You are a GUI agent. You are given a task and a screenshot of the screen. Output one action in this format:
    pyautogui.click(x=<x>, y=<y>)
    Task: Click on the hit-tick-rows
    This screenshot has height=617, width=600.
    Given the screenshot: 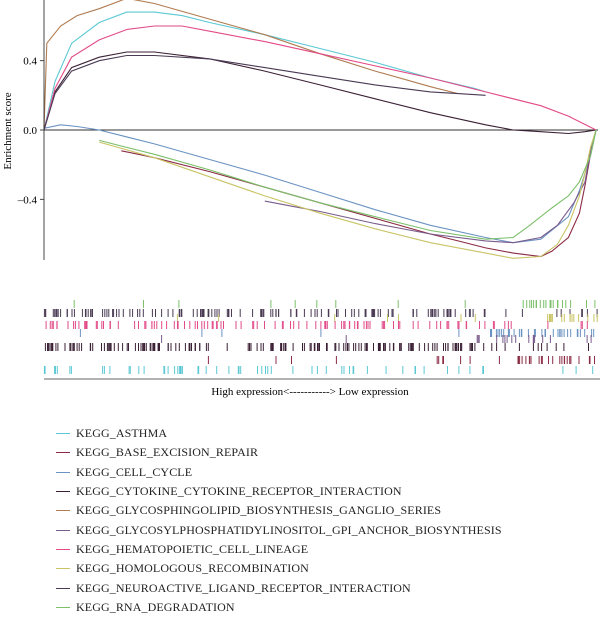 What is the action you would take?
    pyautogui.click(x=320, y=337)
    